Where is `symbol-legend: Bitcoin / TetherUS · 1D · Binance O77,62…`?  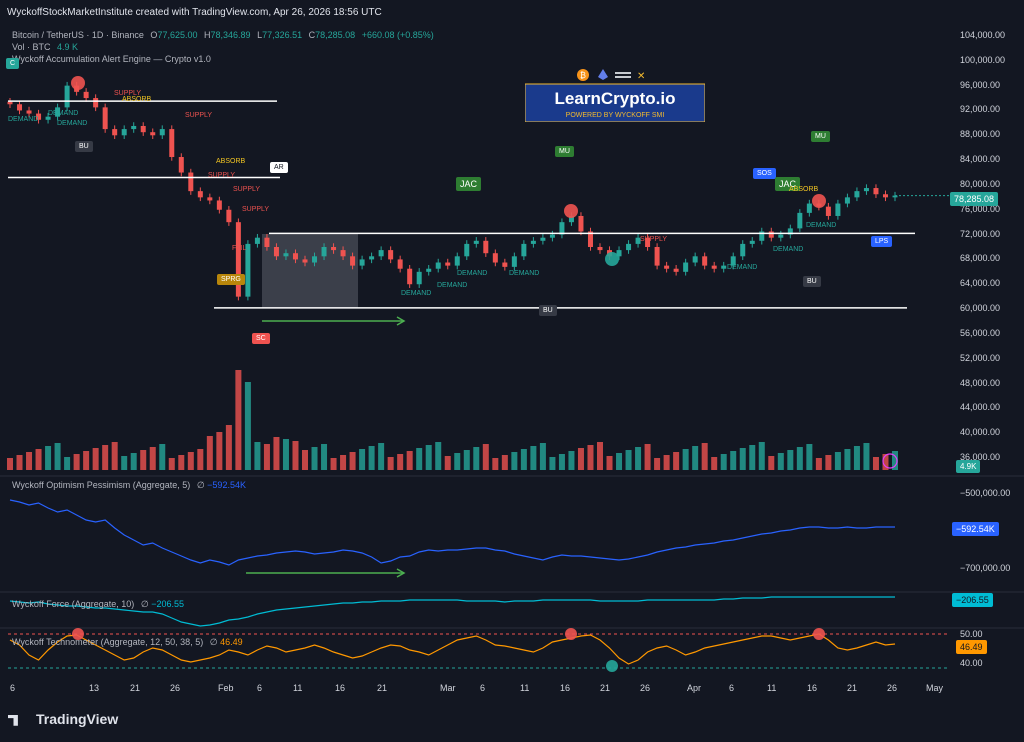
symbol-legend: Bitcoin / TetherUS · 1D · Binance O77,62… is located at coordinates (223, 35).